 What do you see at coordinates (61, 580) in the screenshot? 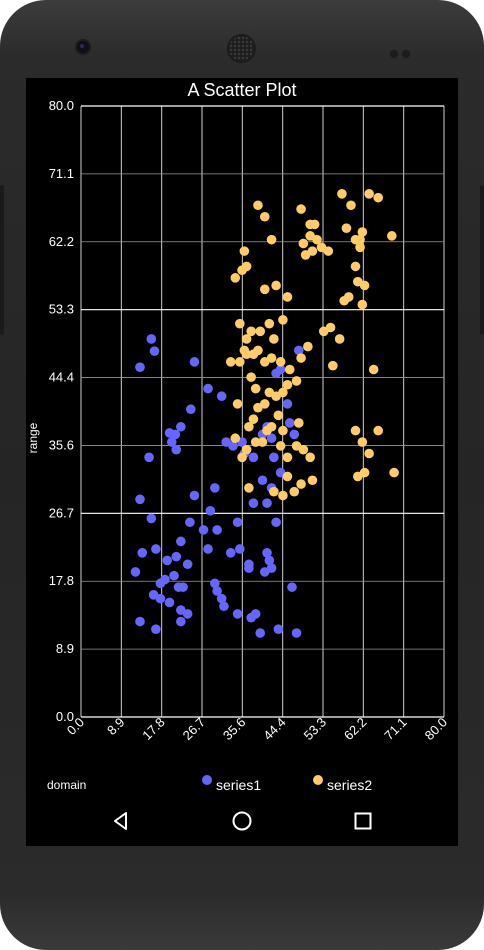
I see `y-tick-label: 17.8` at bounding box center [61, 580].